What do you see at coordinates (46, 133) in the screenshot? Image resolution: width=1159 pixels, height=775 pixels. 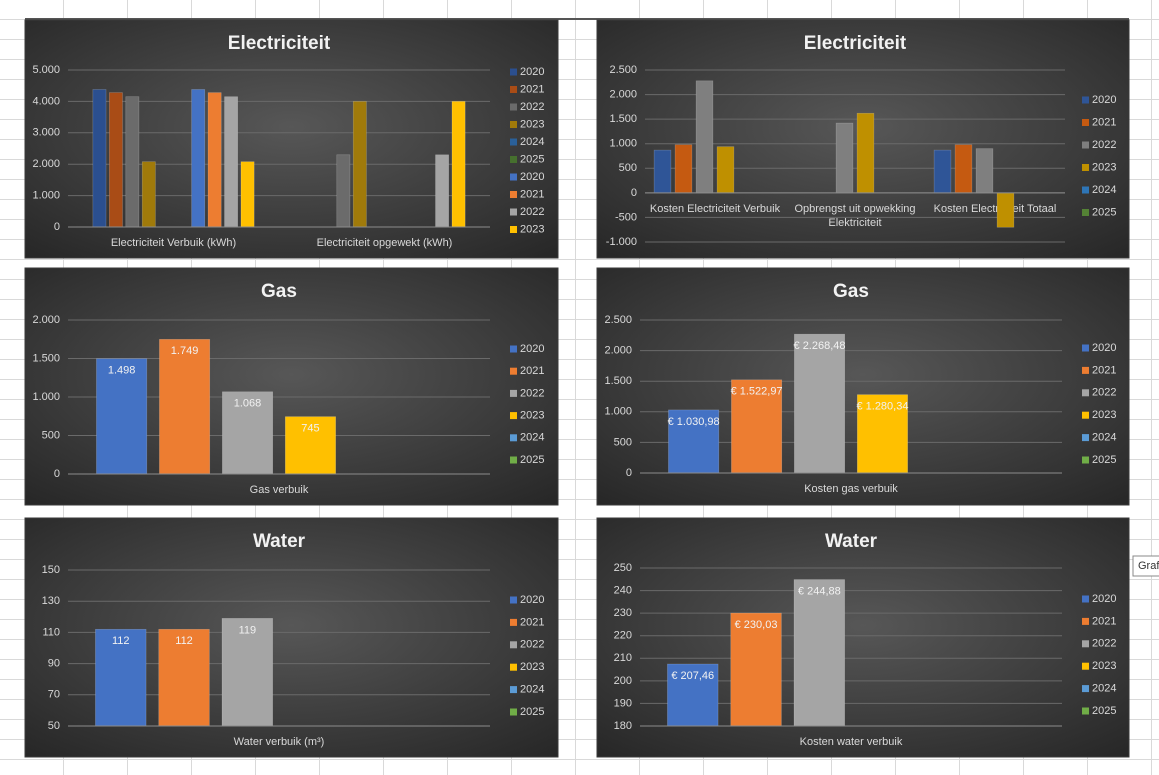 I see `y-tick-label: 3.000` at bounding box center [46, 133].